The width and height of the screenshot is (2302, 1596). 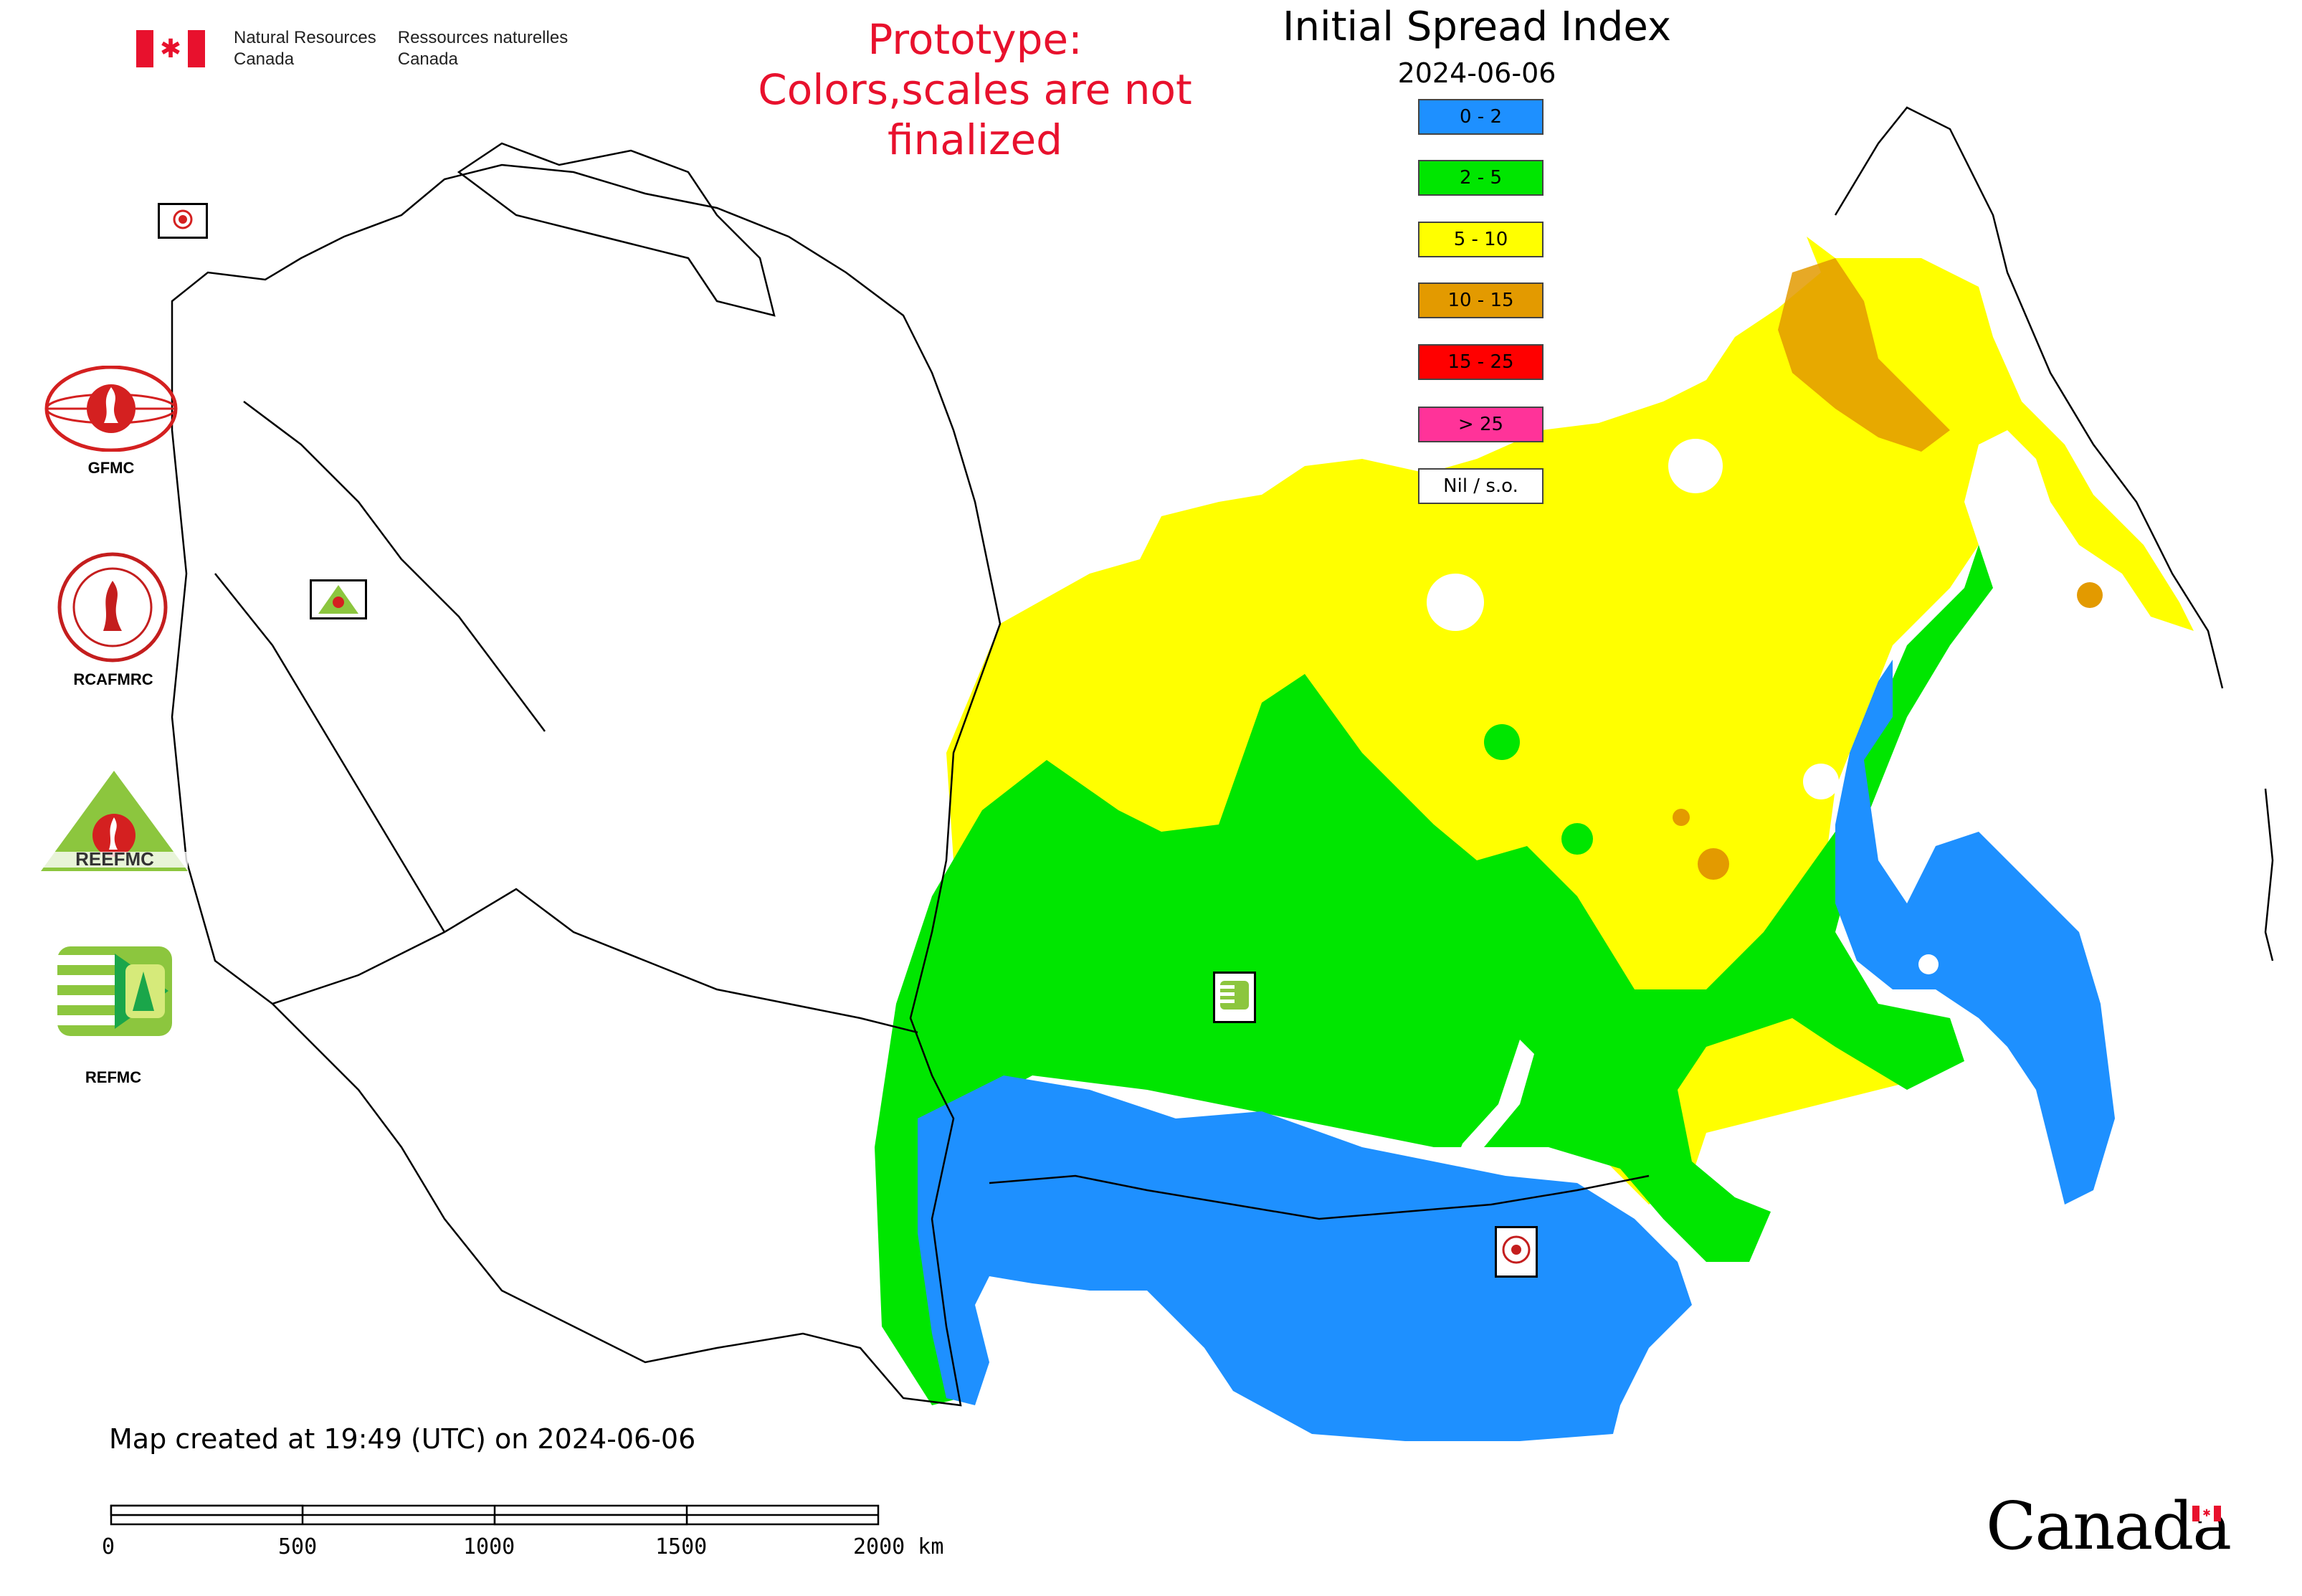 I want to click on rcafmrc-label: RCAFMRC, so click(x=113, y=679).